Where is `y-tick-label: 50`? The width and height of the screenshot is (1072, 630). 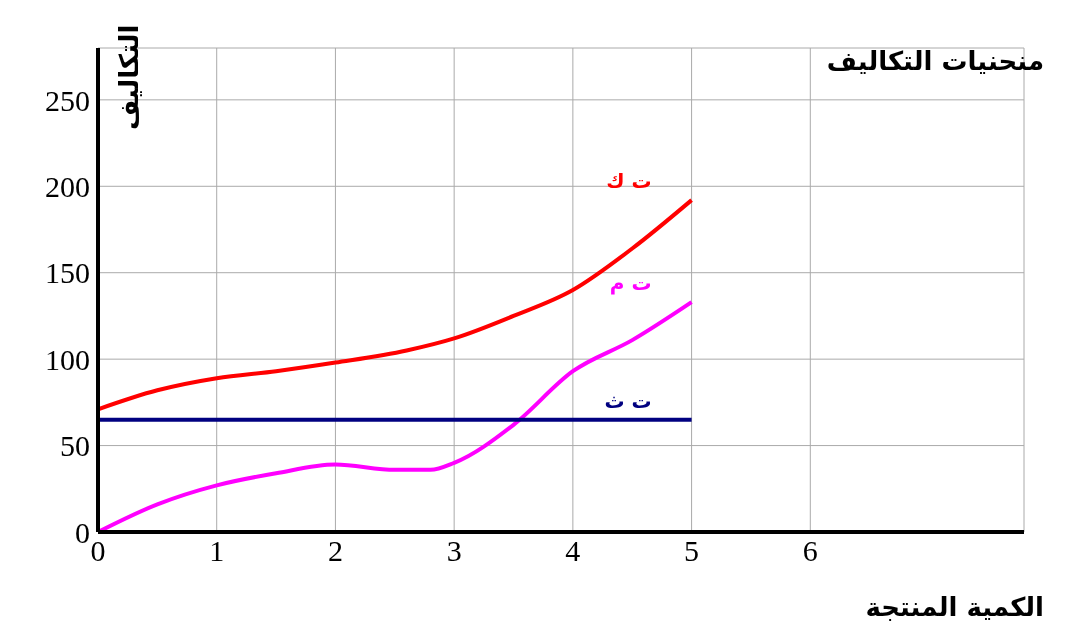
y-tick-label: 50 is located at coordinates (75, 446).